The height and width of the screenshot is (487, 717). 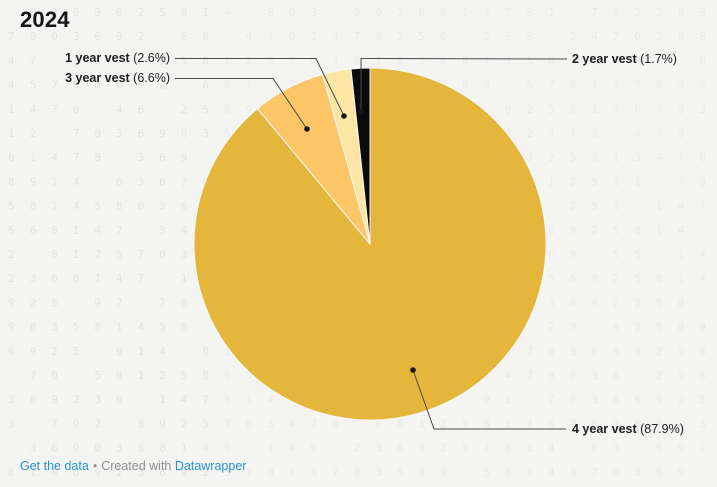 I want to click on slice-label-2-year-vest: 2 year vest (1.7%), so click(x=624, y=59).